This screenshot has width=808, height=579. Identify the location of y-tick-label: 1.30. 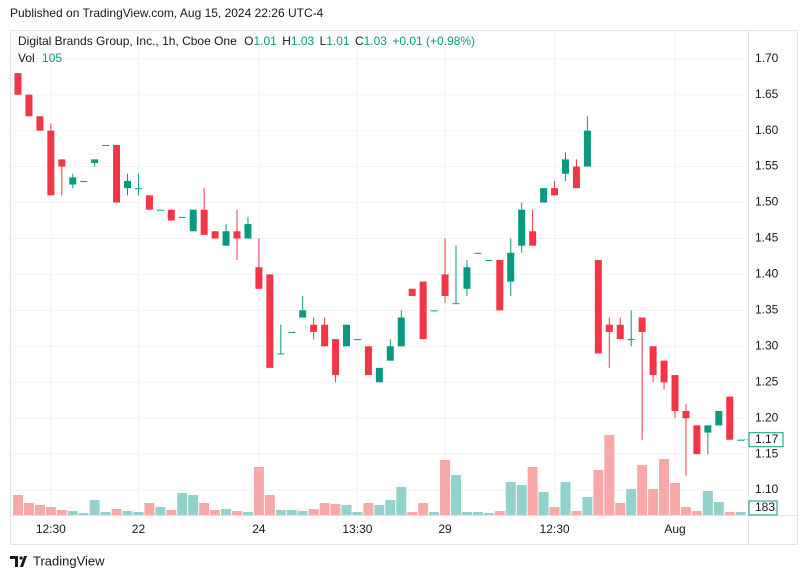
(767, 345).